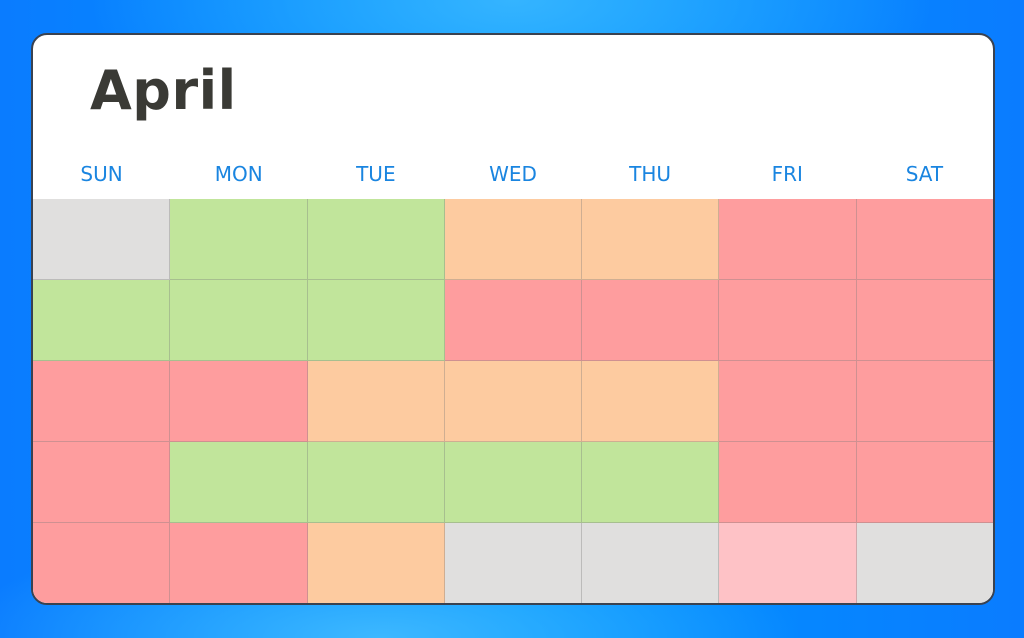 The width and height of the screenshot is (1024, 638). I want to click on weekday-sun: SUN, so click(101, 174).